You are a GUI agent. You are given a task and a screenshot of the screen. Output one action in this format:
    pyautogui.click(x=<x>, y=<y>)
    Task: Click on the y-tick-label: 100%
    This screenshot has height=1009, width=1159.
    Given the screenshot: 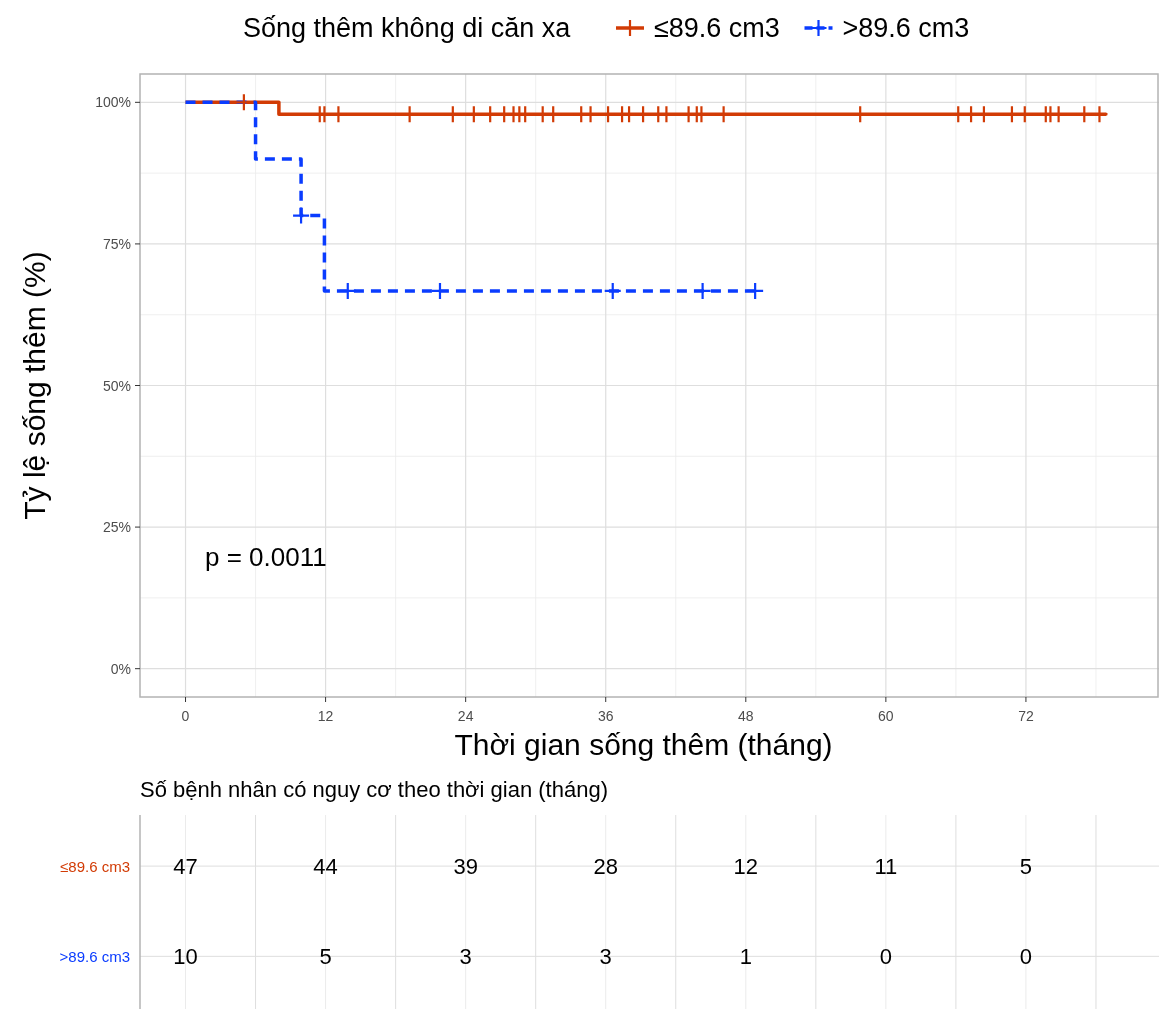 What is the action you would take?
    pyautogui.click(x=113, y=102)
    